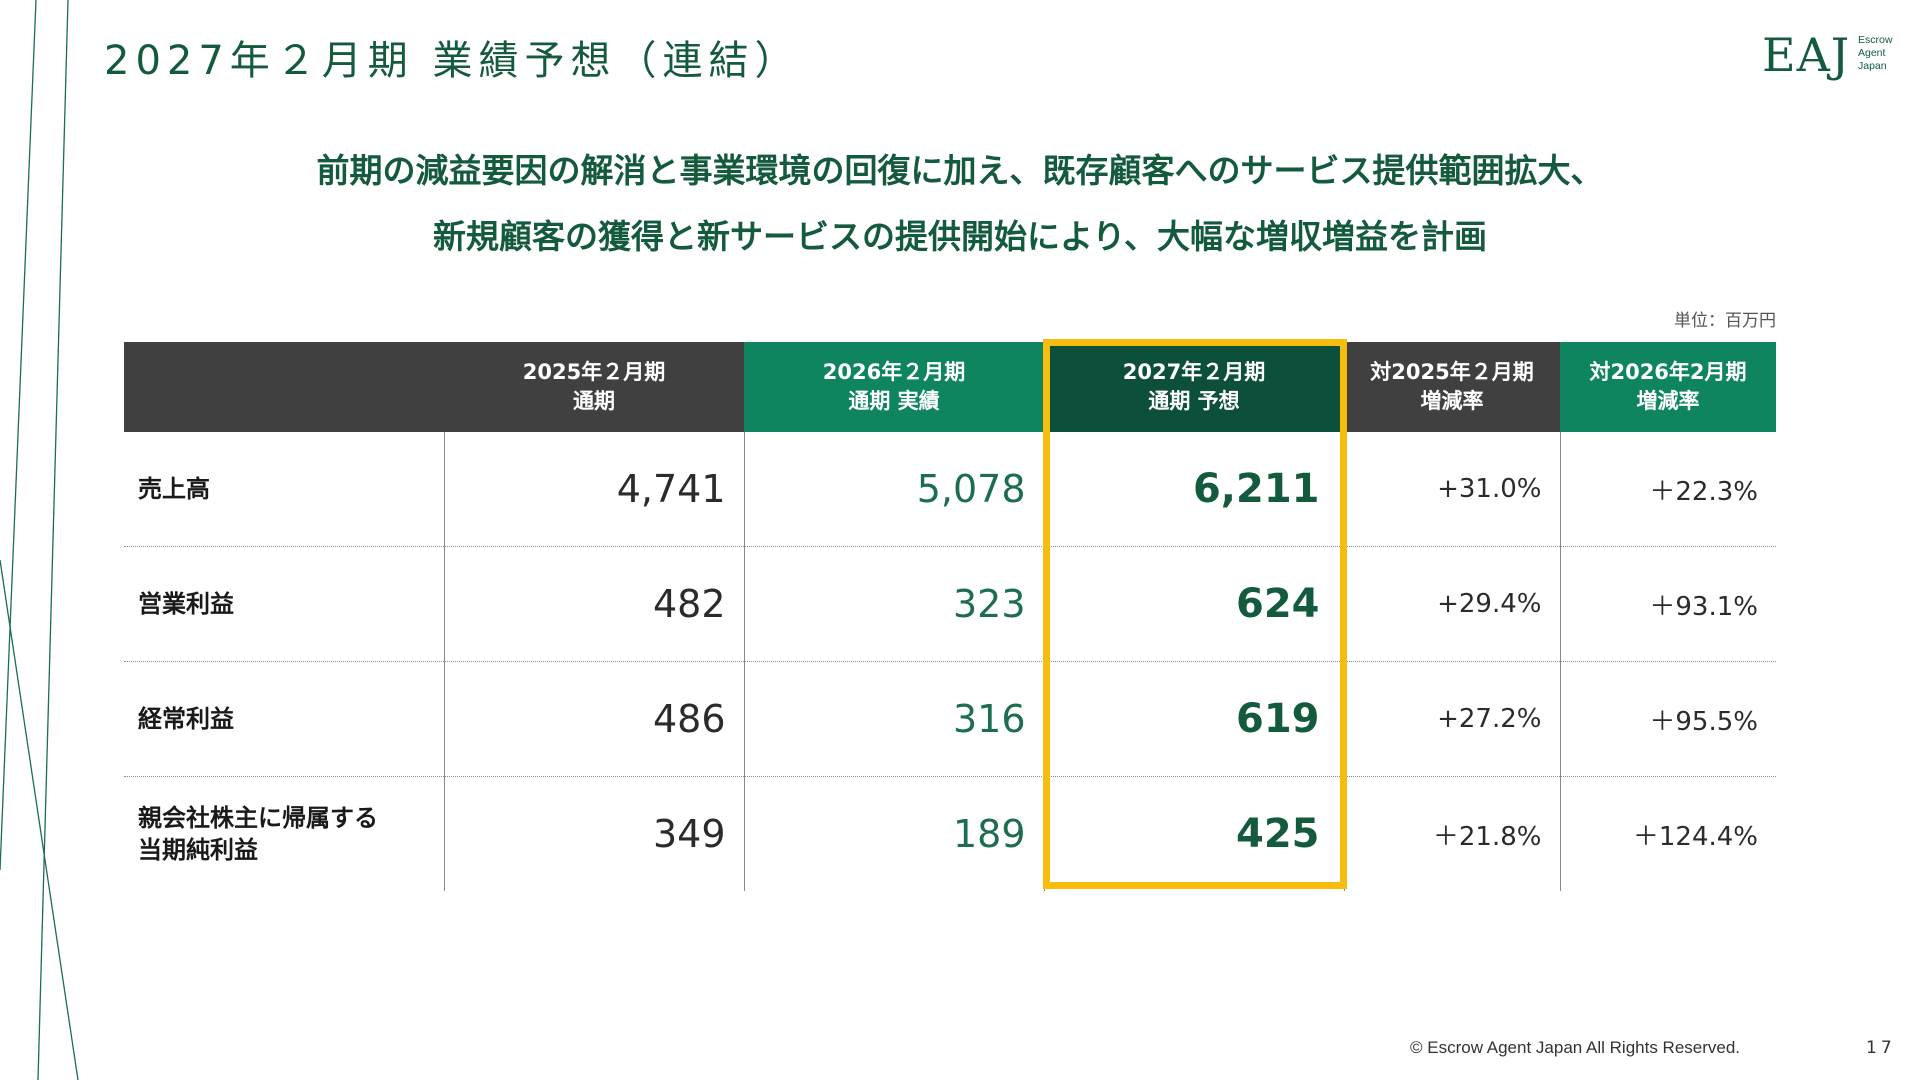 This screenshot has width=1920, height=1080. What do you see at coordinates (198, 850) in the screenshot?
I see `row-label-line: 当期純利益` at bounding box center [198, 850].